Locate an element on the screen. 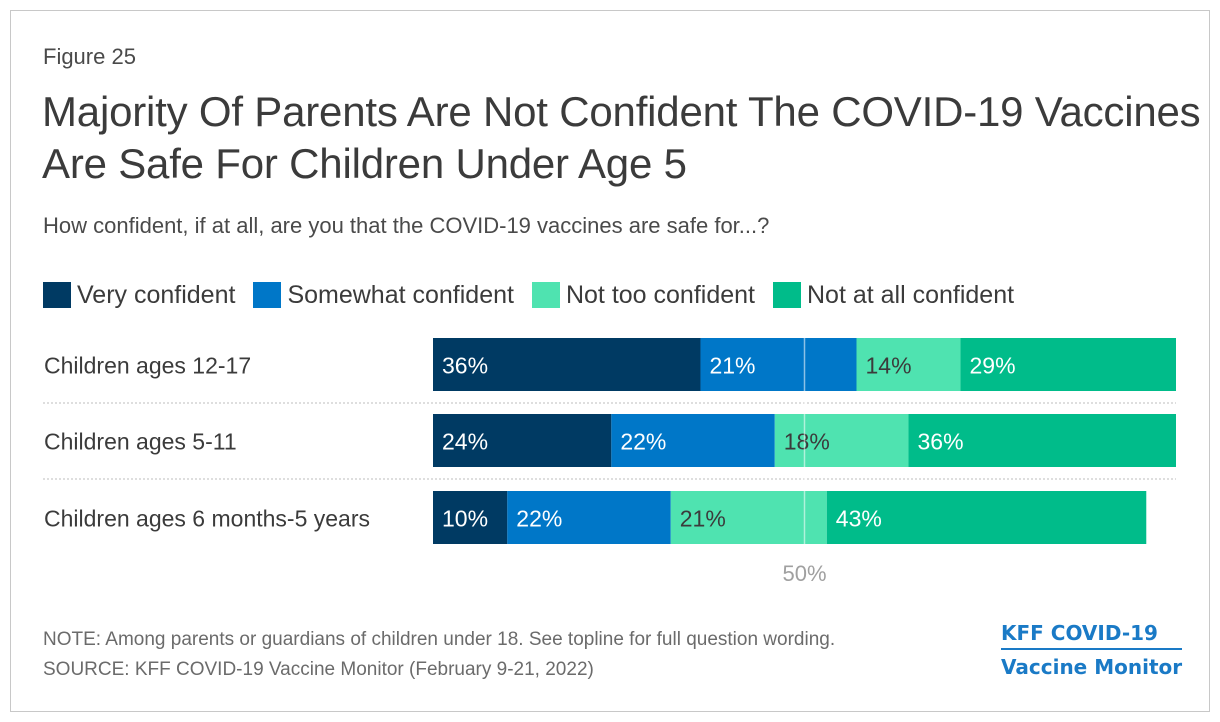  legend-item-somewhat-confident: Somewhat confident is located at coordinates (383, 295).